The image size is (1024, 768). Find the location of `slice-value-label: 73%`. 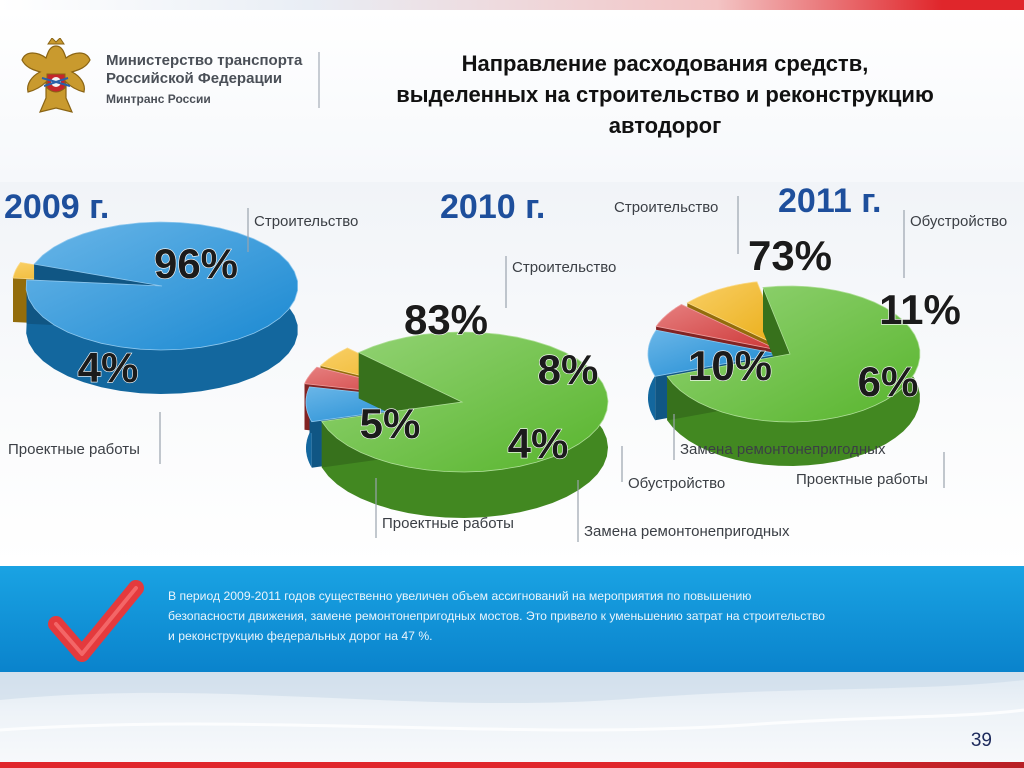

slice-value-label: 73% is located at coordinates (790, 255).